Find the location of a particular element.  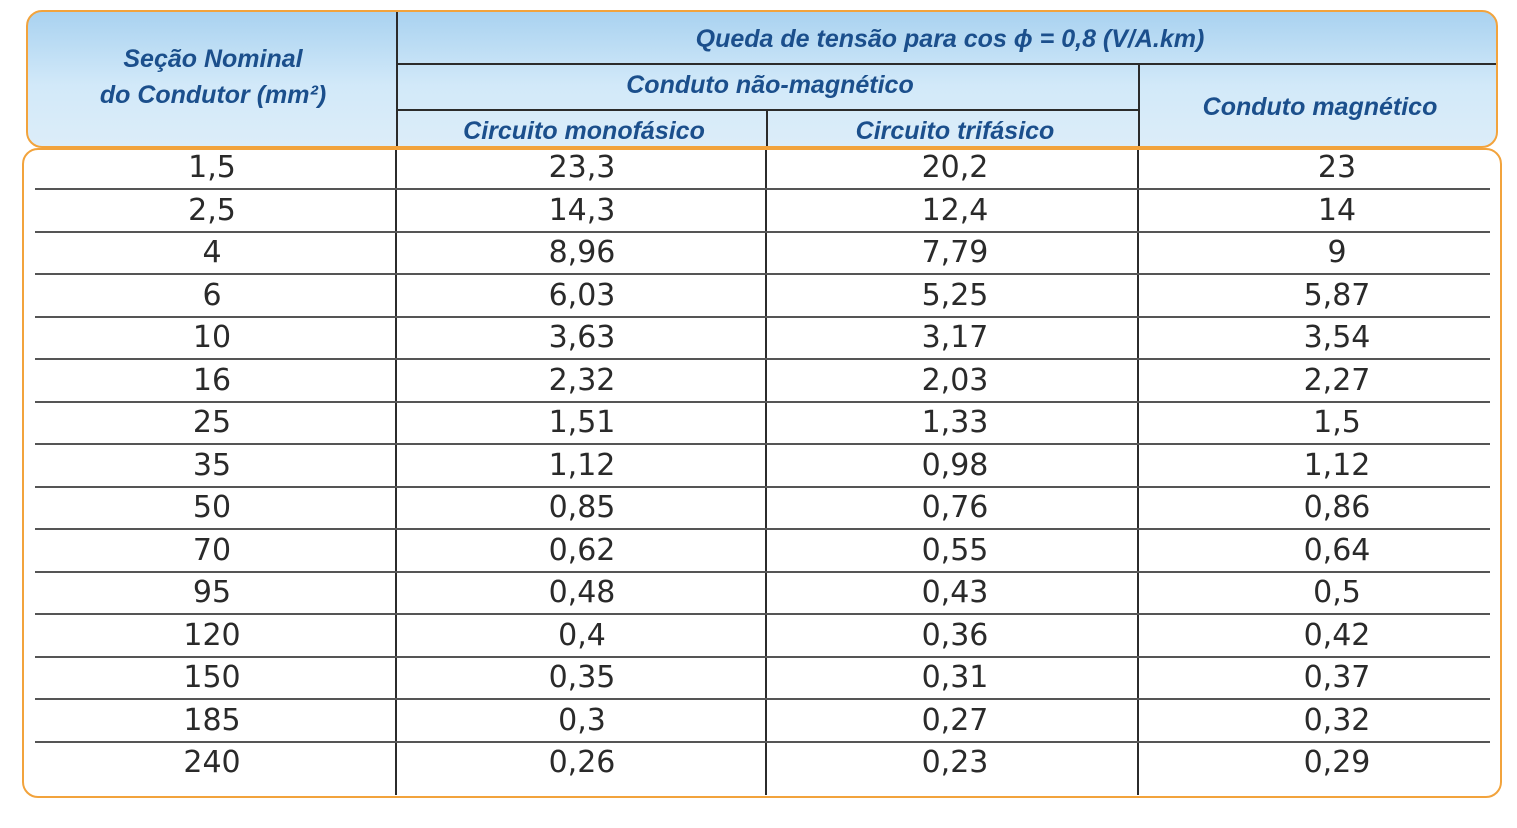

section-cell: 150 is located at coordinates (212, 677).